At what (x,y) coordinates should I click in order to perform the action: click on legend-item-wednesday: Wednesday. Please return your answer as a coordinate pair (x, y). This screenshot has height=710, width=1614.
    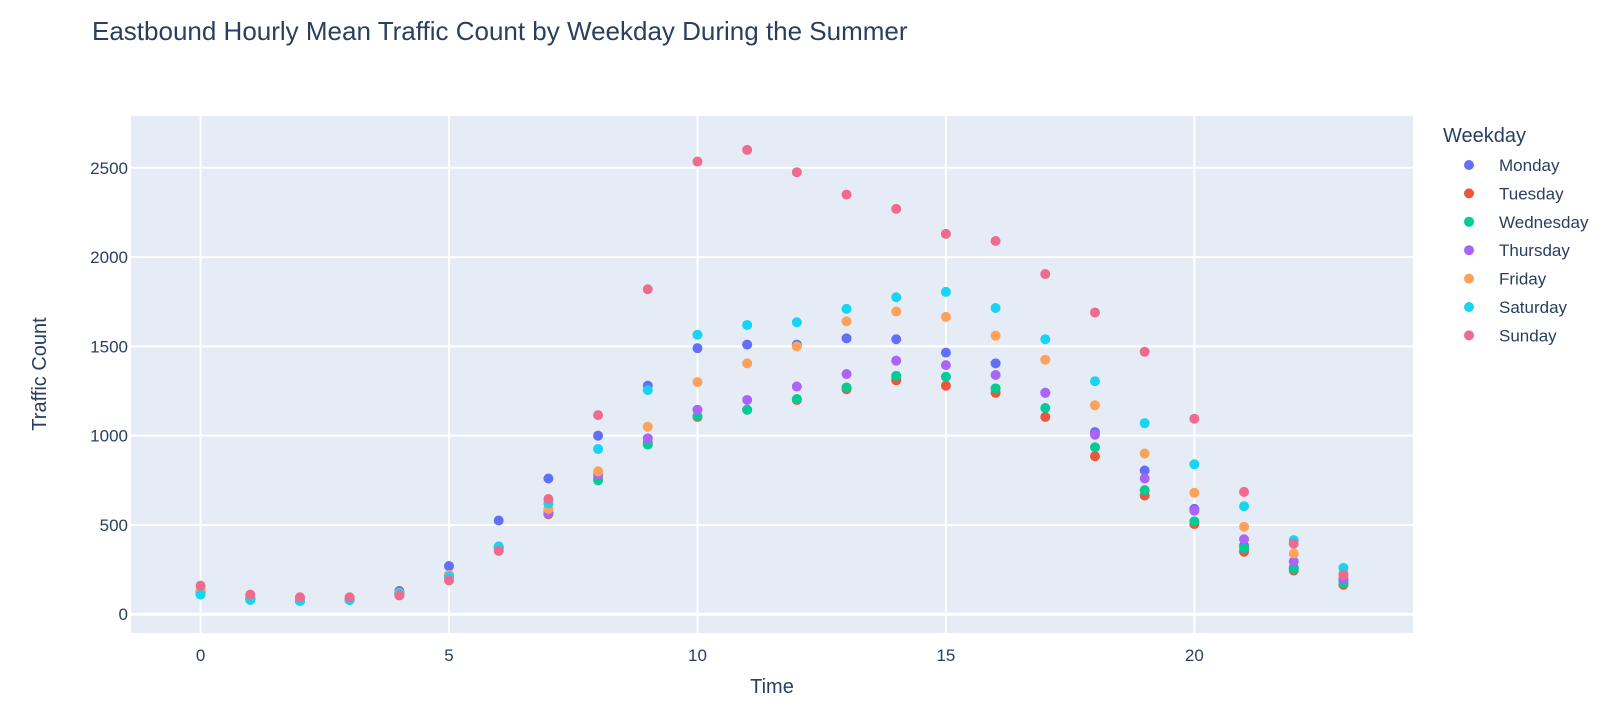
    Looking at the image, I should click on (1526, 222).